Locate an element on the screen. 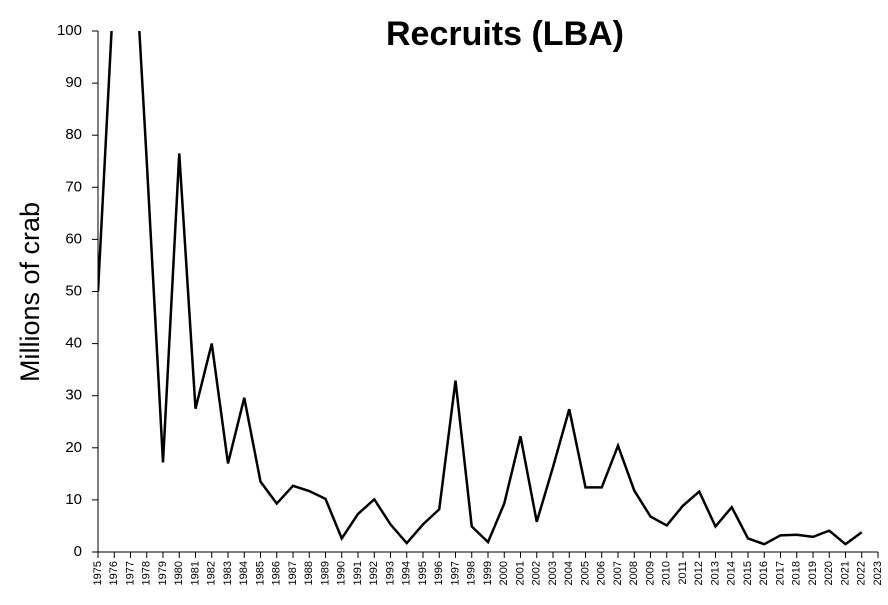 This screenshot has height=605, width=888. x-tick-label: 2003 is located at coordinates (553, 573).